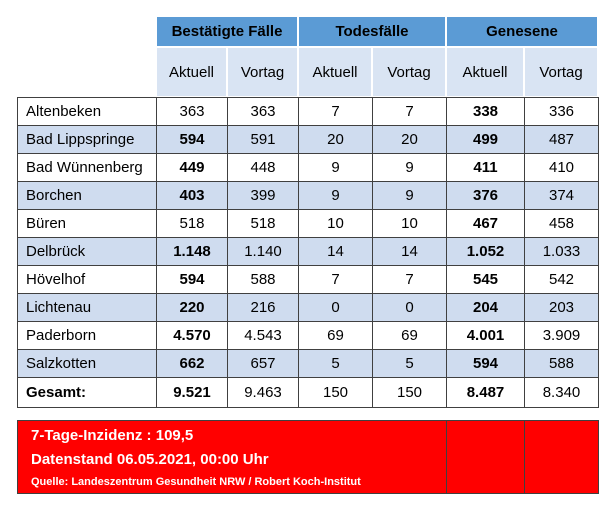 The height and width of the screenshot is (509, 612). Describe the element at coordinates (561, 251) in the screenshot. I see `recovered-previous: 1.033` at that location.